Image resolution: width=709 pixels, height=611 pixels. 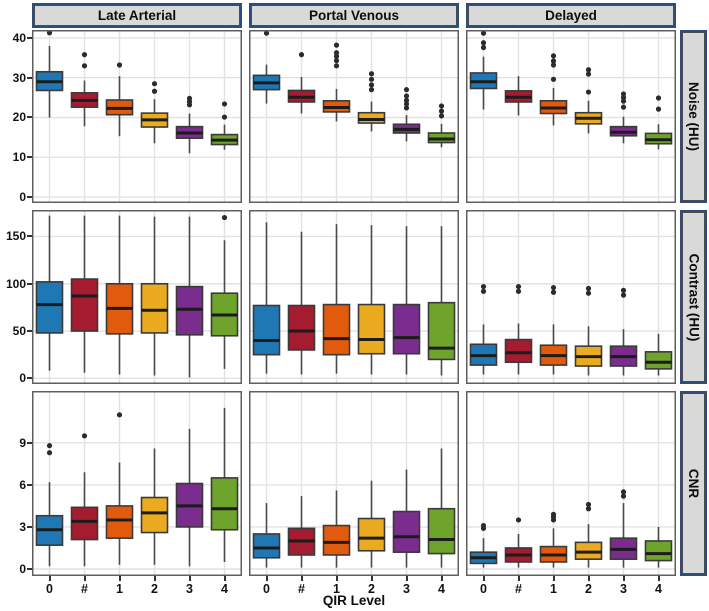 I want to click on row-strip-label: Contrast (HU), so click(x=693, y=297).